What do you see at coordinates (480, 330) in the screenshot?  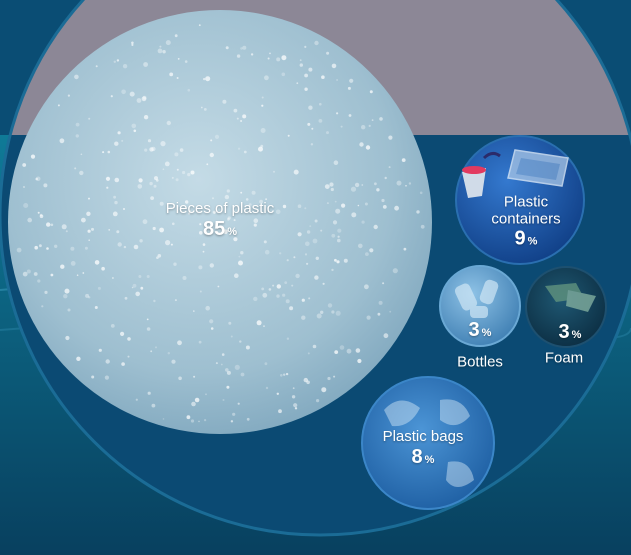 I see `bottles-label: 3%` at bounding box center [480, 330].